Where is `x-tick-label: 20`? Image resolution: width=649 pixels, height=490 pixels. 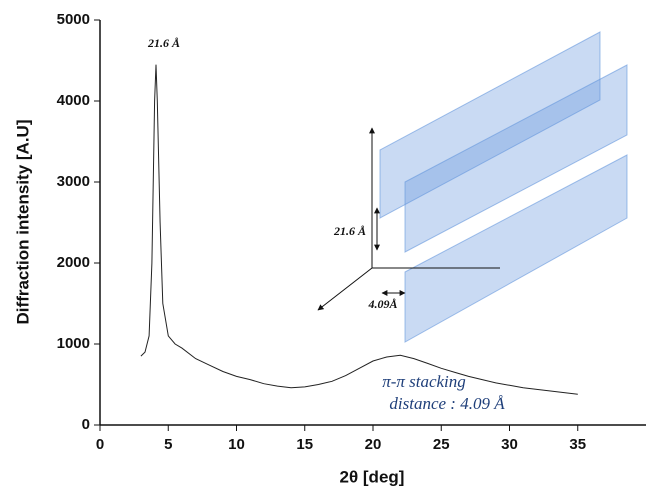
x-tick-label: 20 is located at coordinates (373, 444).